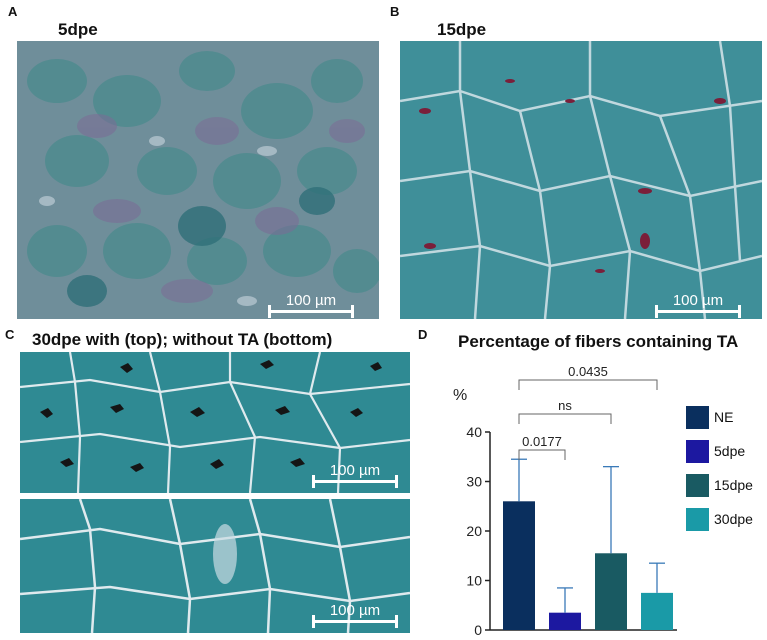 The height and width of the screenshot is (640, 767). Describe the element at coordinates (697, 485) in the screenshot. I see `legend-swatch-15dpe` at that location.